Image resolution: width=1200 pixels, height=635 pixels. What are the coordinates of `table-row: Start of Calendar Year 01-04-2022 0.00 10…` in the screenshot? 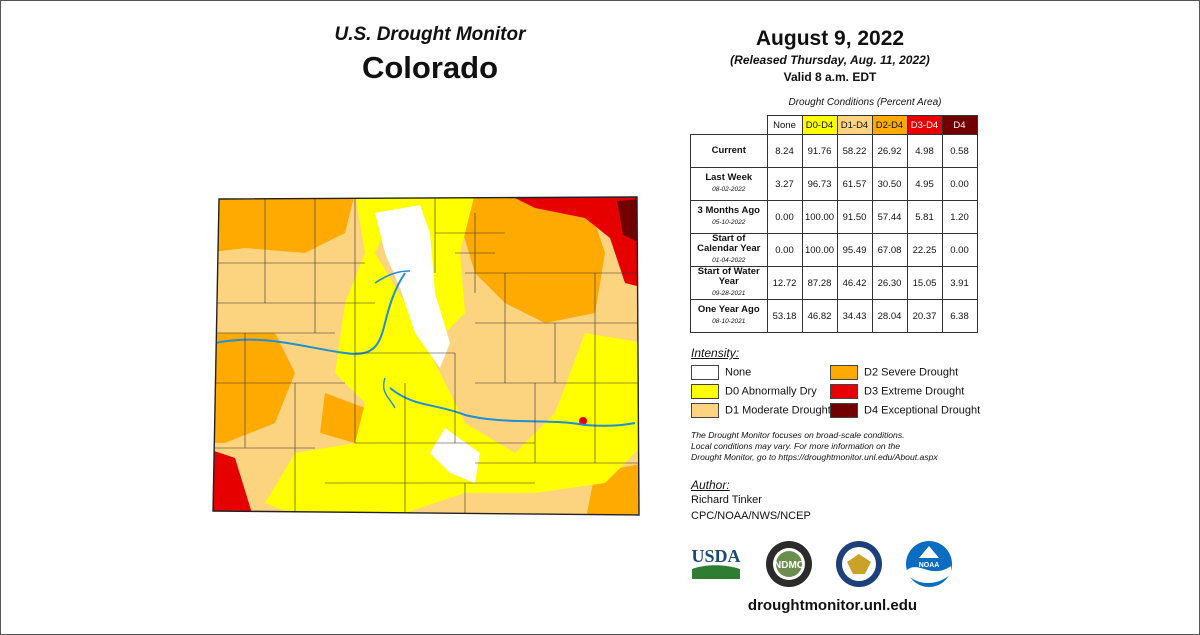 It's located at (834, 250).